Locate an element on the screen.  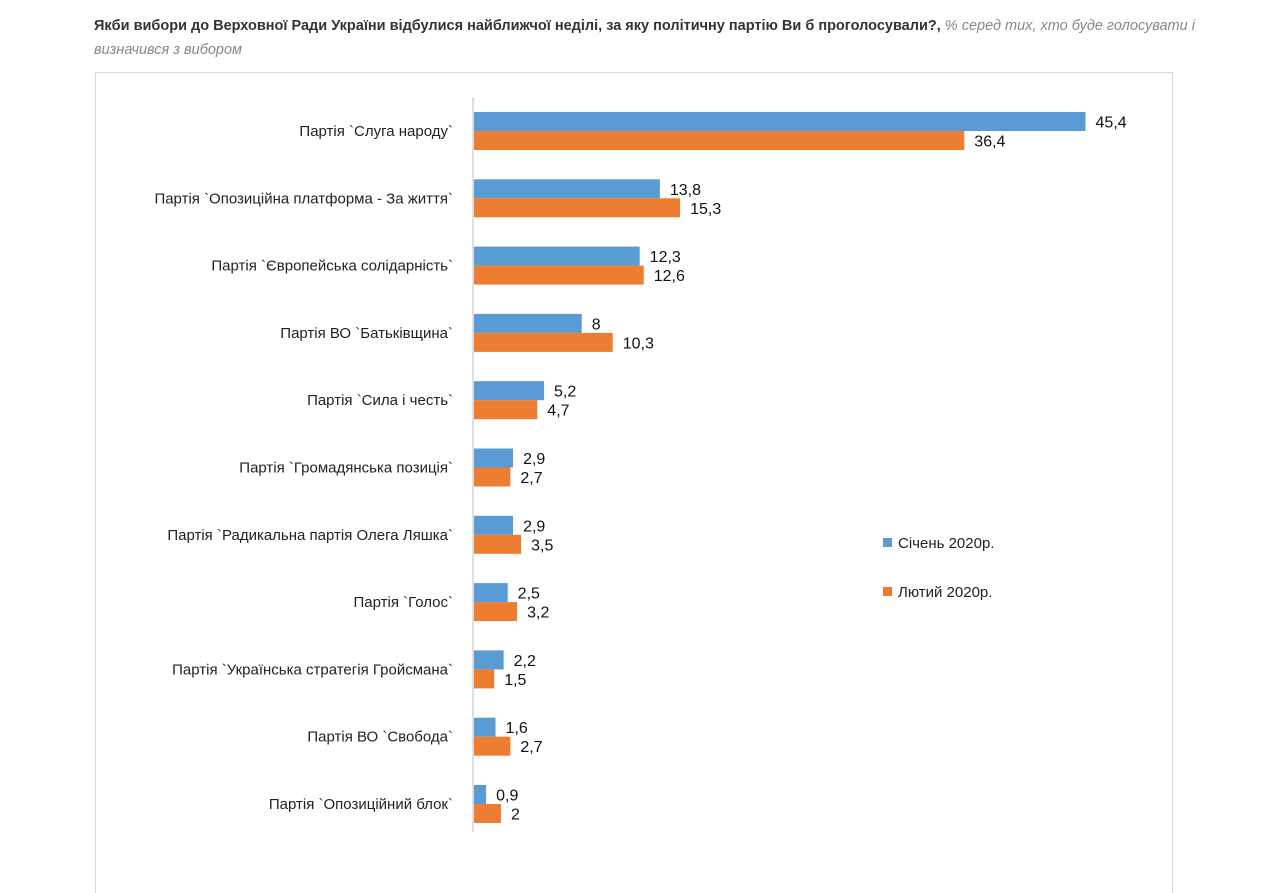
data-label: 12,6 is located at coordinates (669, 276).